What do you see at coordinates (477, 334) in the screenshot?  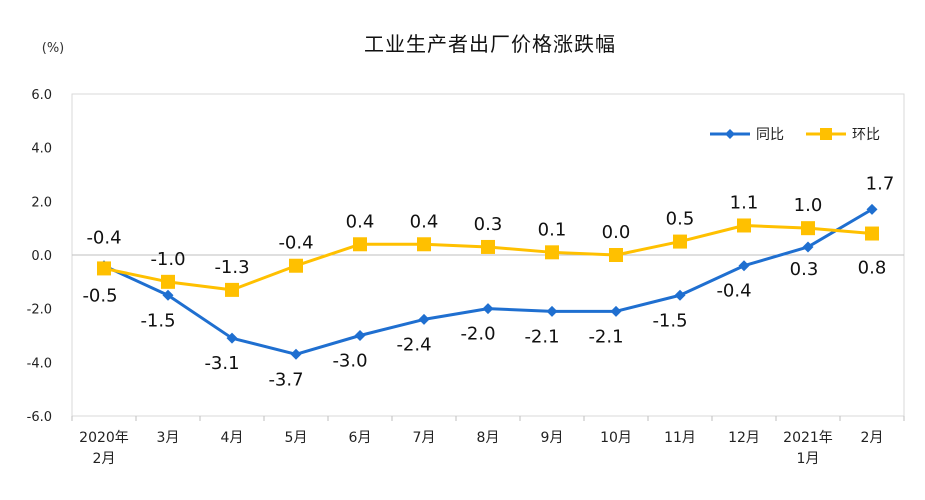 I see `yoy-data-label: -2.0` at bounding box center [477, 334].